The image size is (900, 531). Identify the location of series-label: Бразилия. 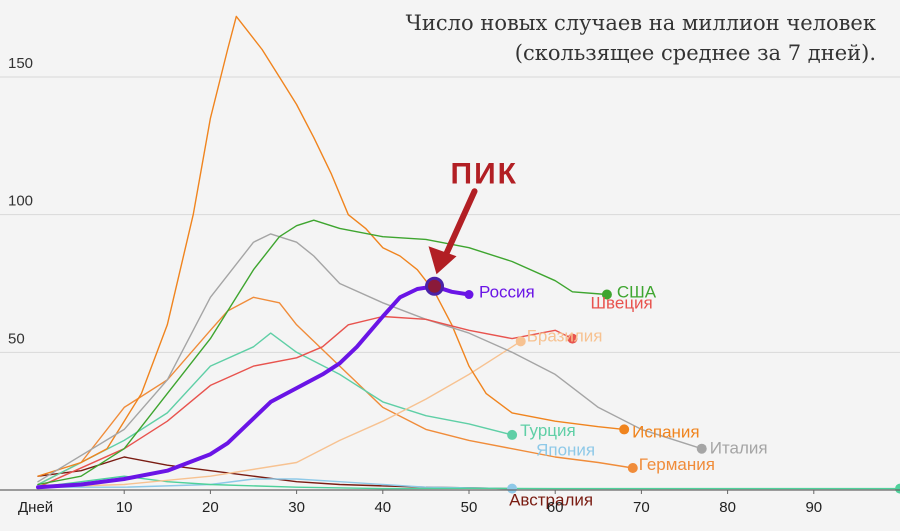
(565, 335).